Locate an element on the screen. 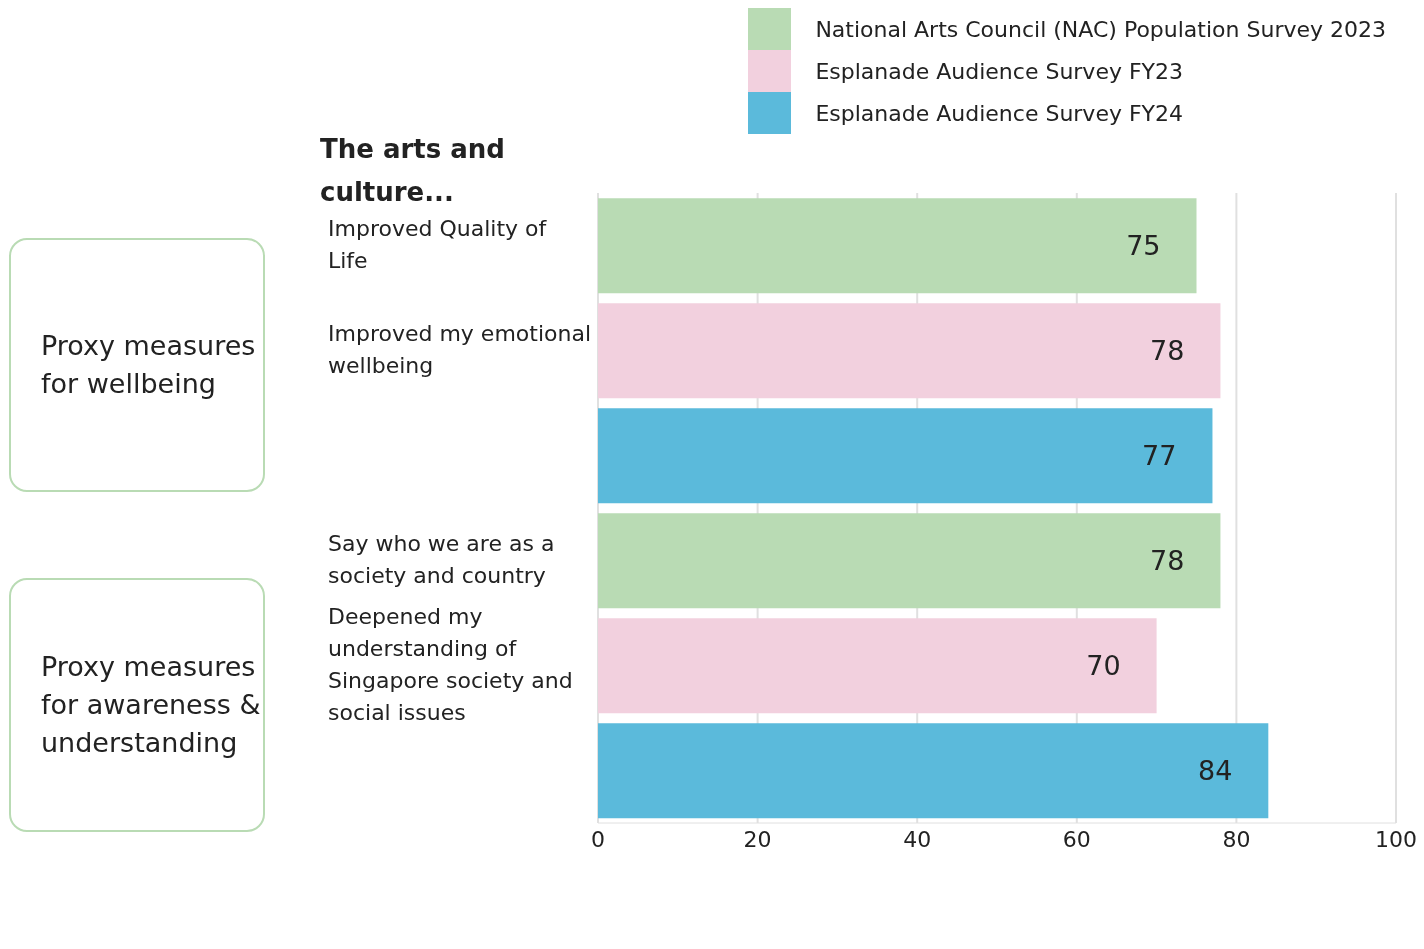 The image size is (1424, 949). data-label: 75 is located at coordinates (1143, 245).